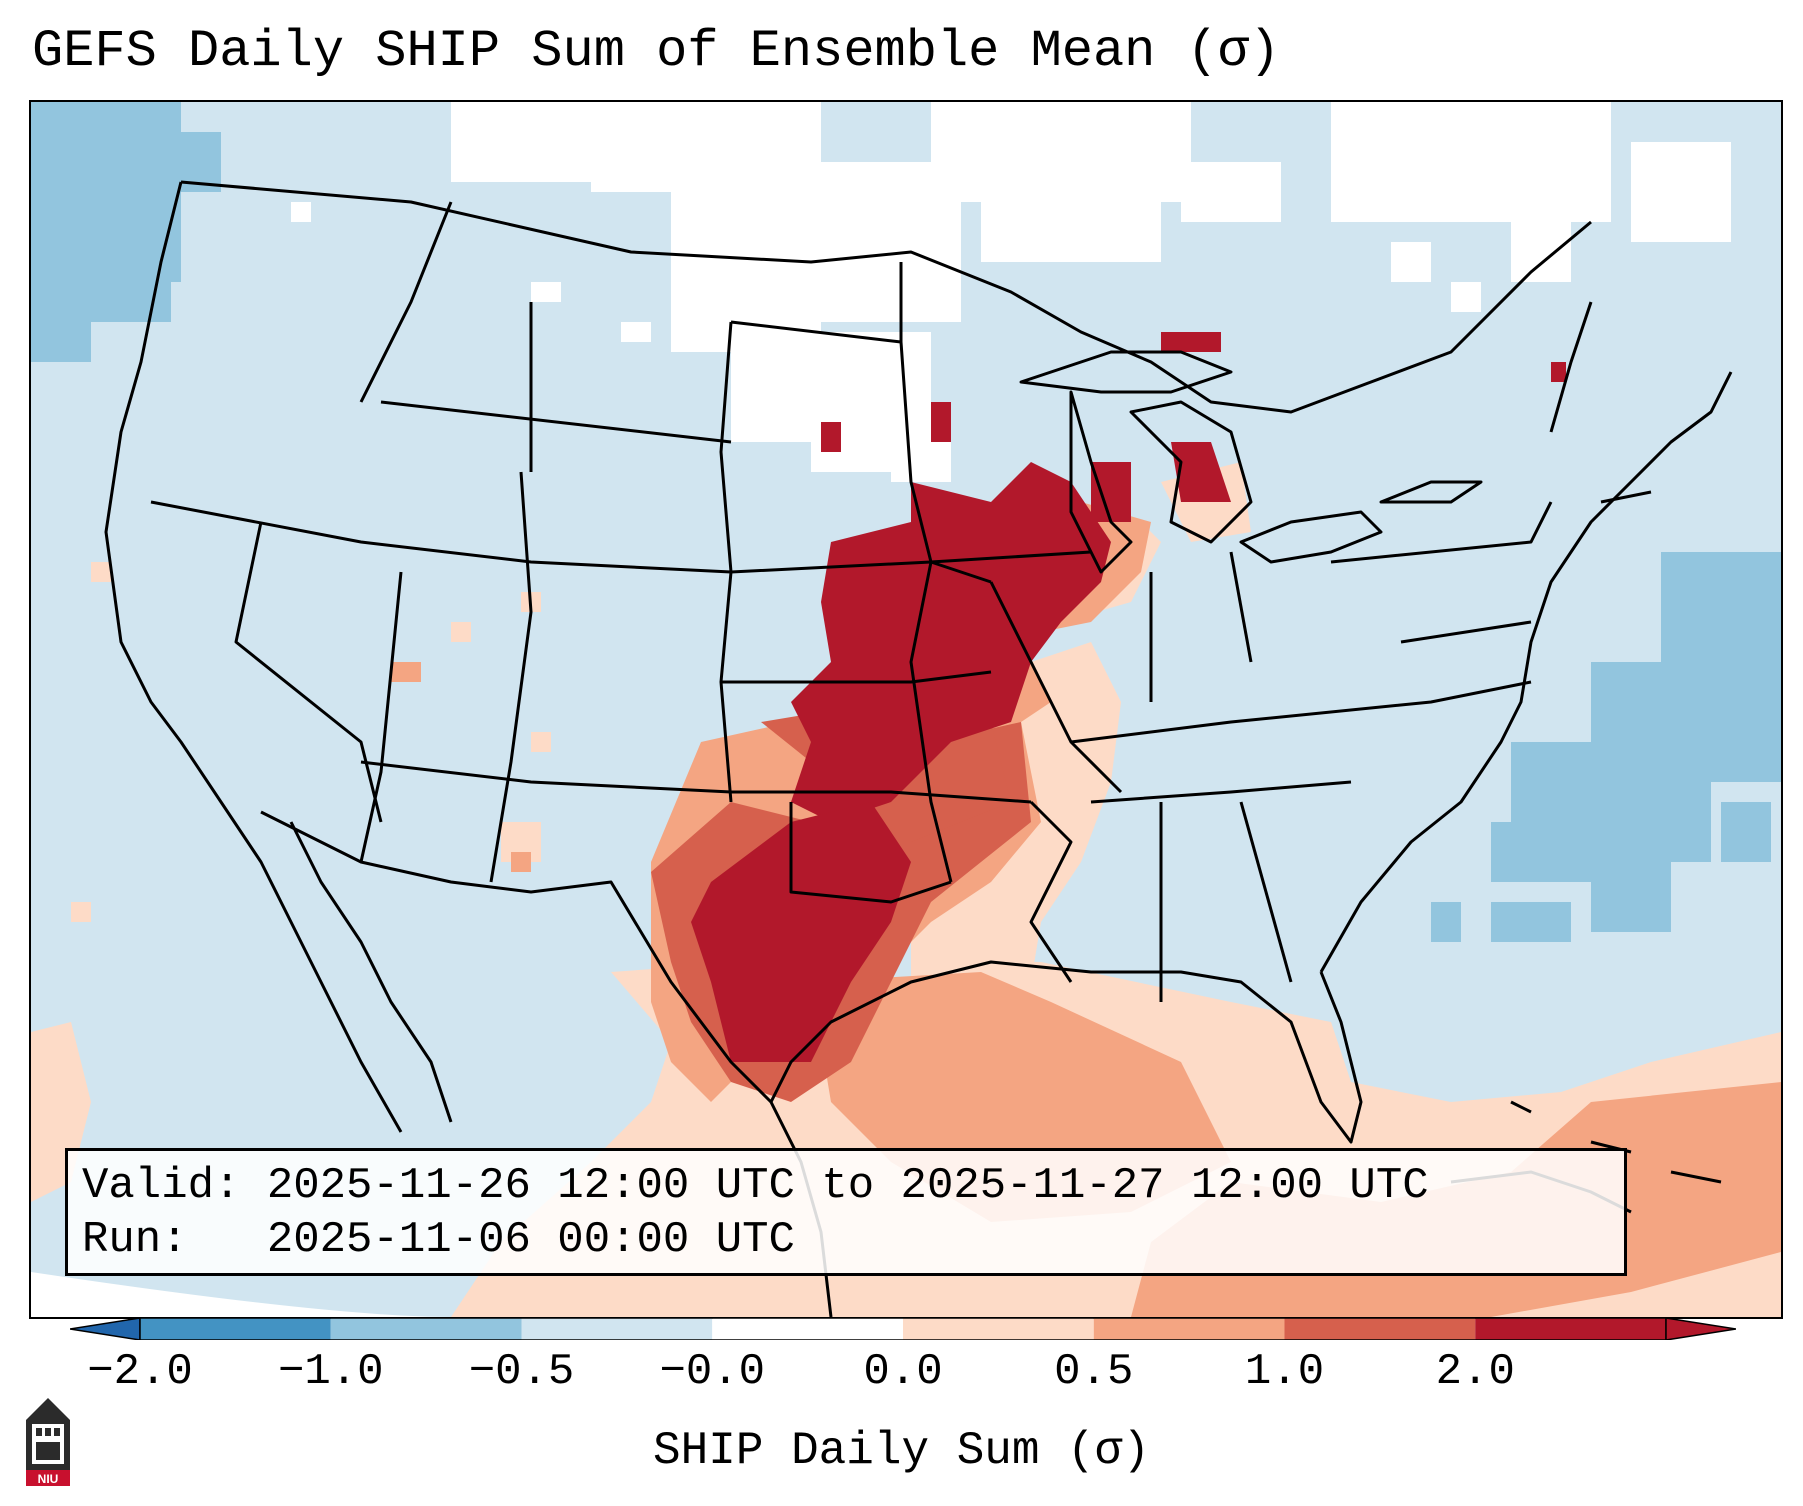  I want to click on colorbar-tick-label: −0.0, so click(712, 1372).